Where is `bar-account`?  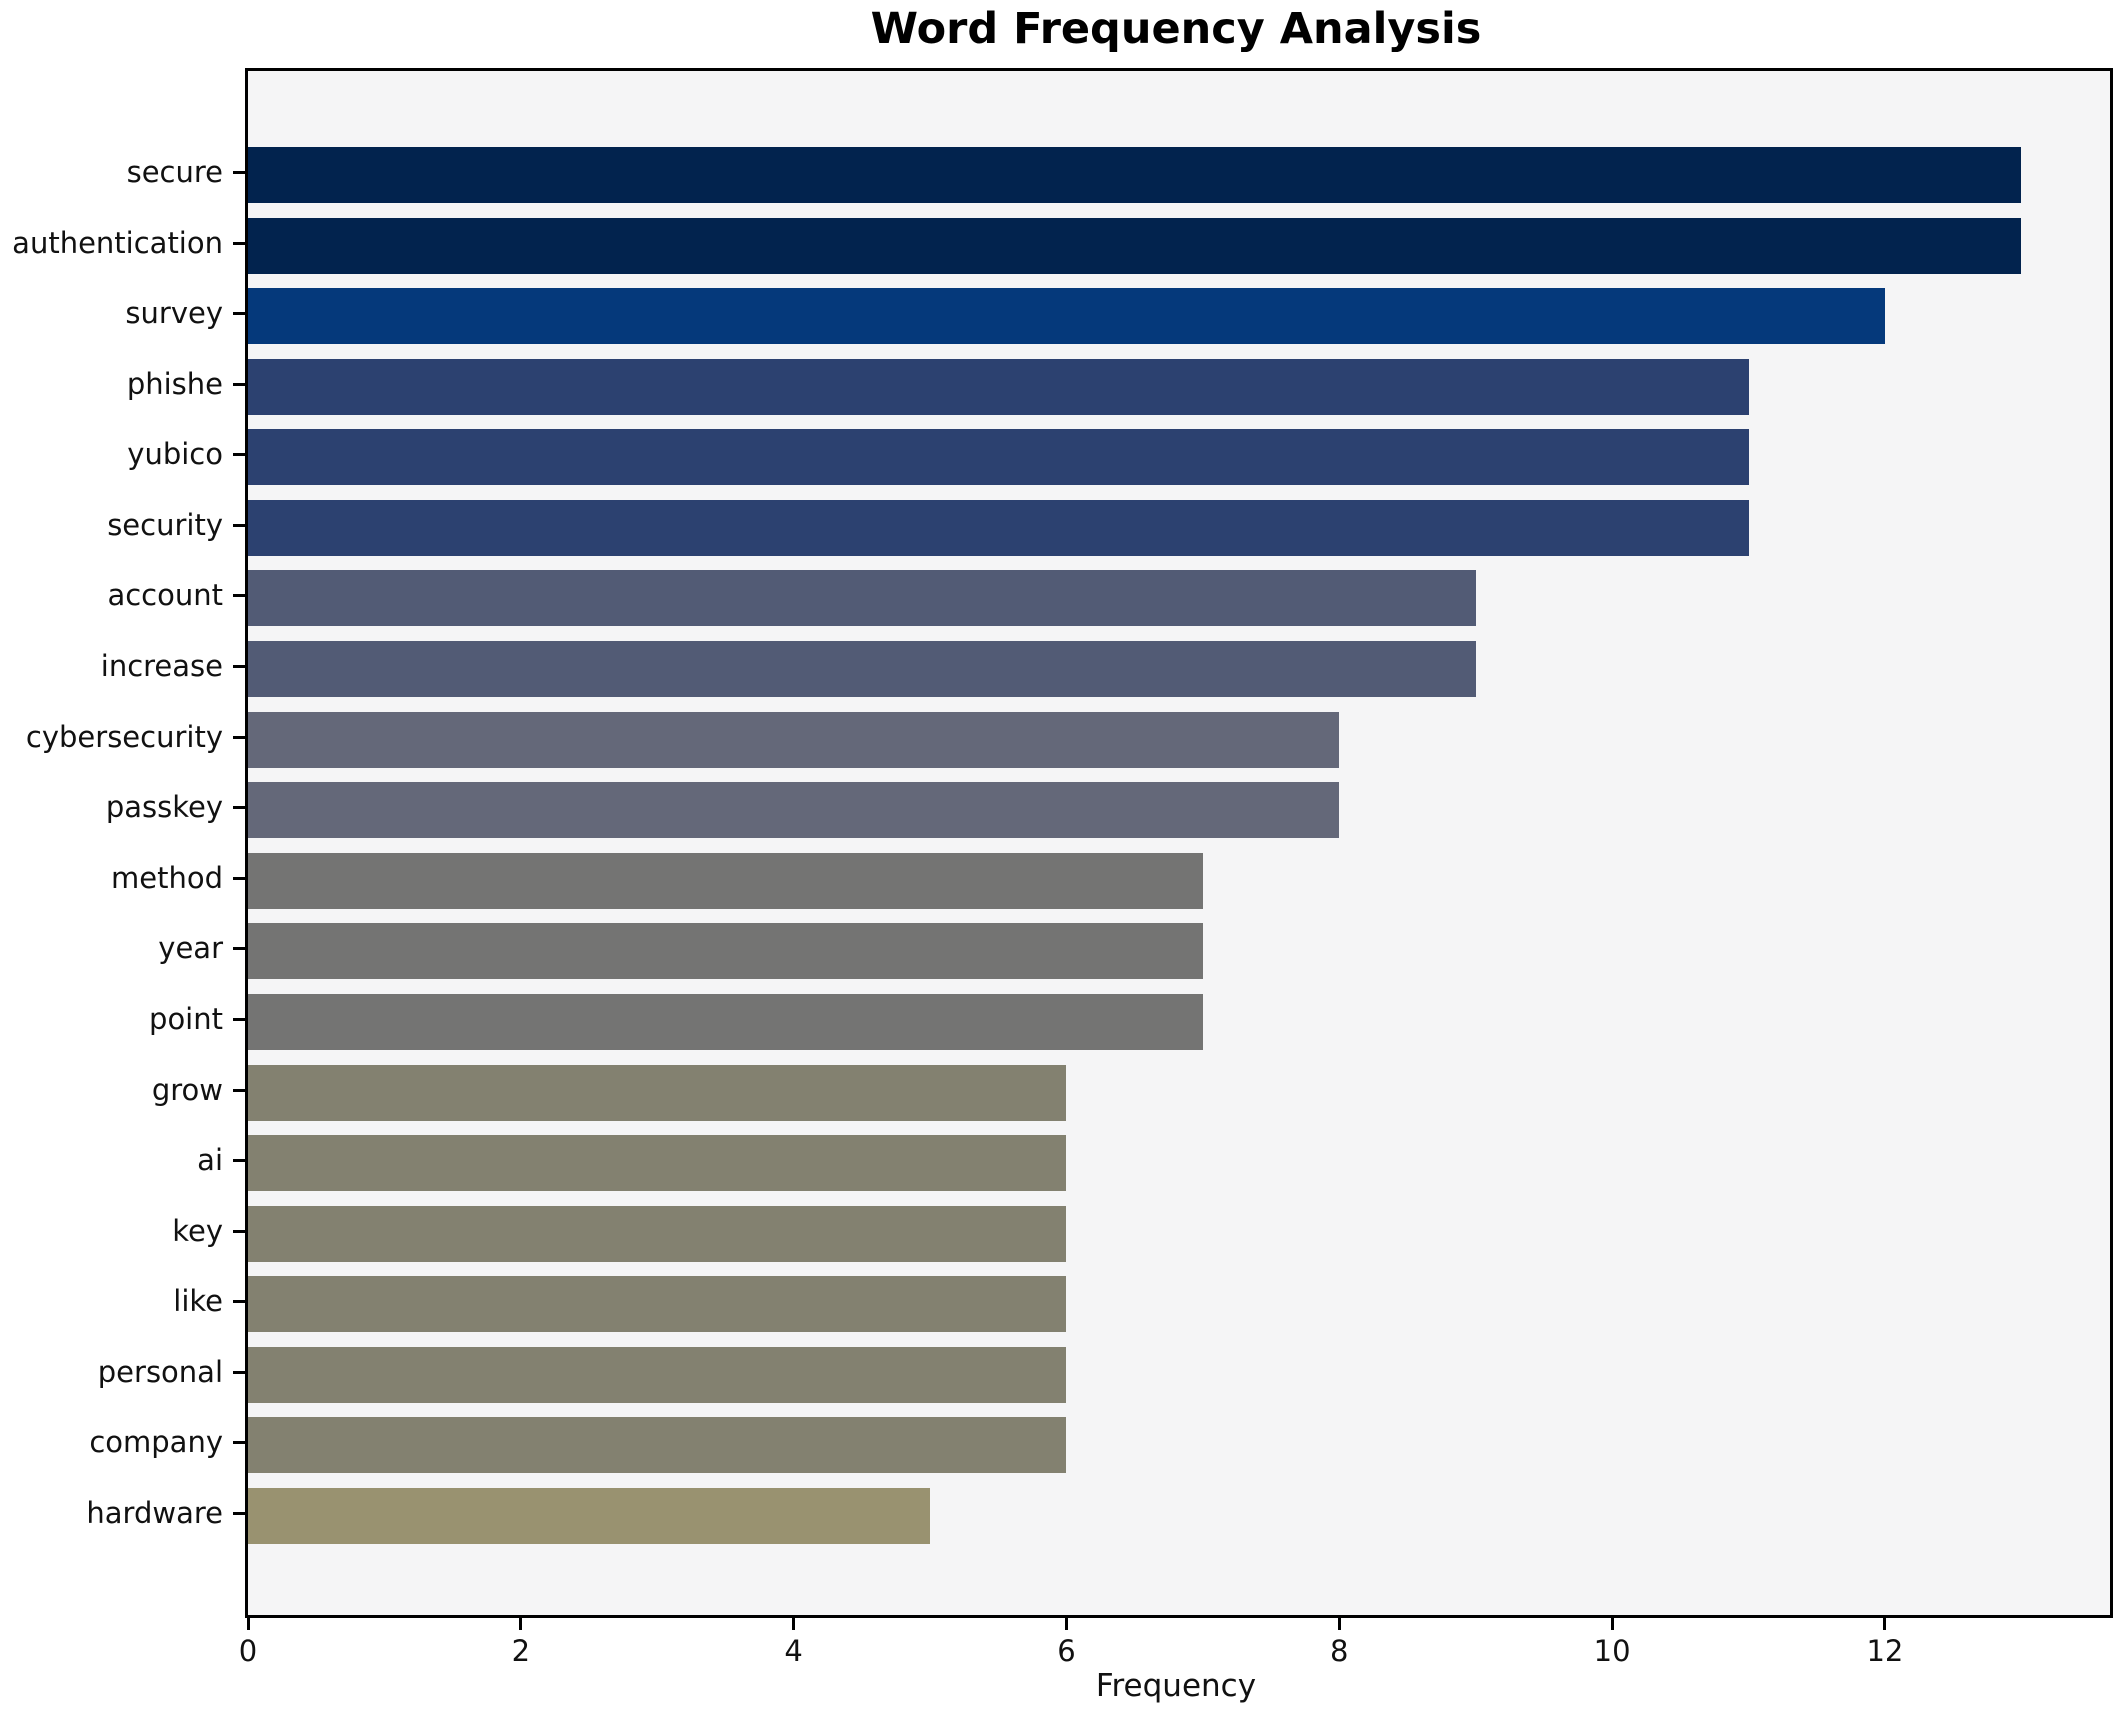 bar-account is located at coordinates (862, 598).